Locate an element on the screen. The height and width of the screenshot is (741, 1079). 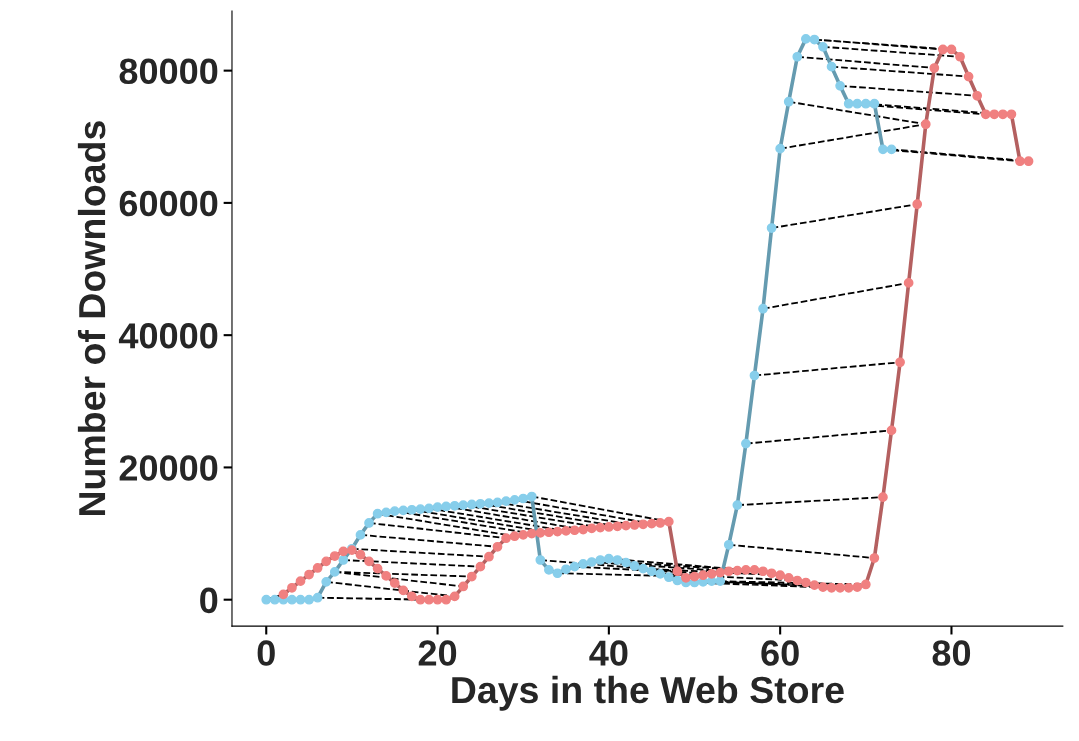
y-tick-label: 40000 is located at coordinates (168, 336).